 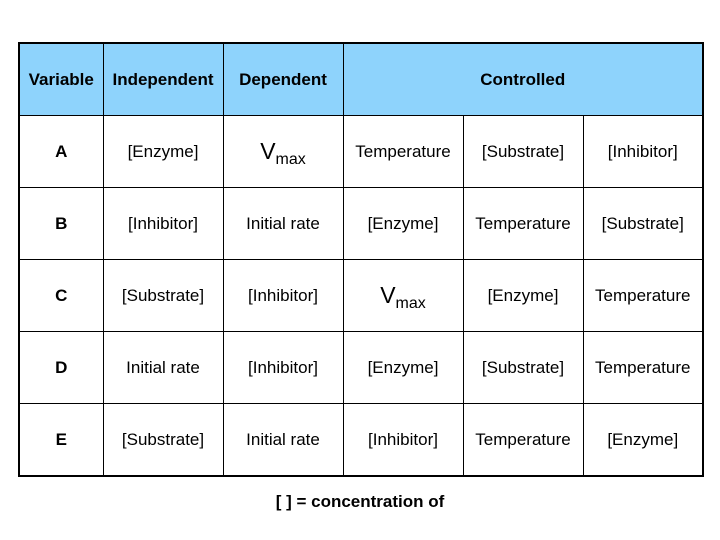 What do you see at coordinates (61, 440) in the screenshot?
I see `variable-cell: E` at bounding box center [61, 440].